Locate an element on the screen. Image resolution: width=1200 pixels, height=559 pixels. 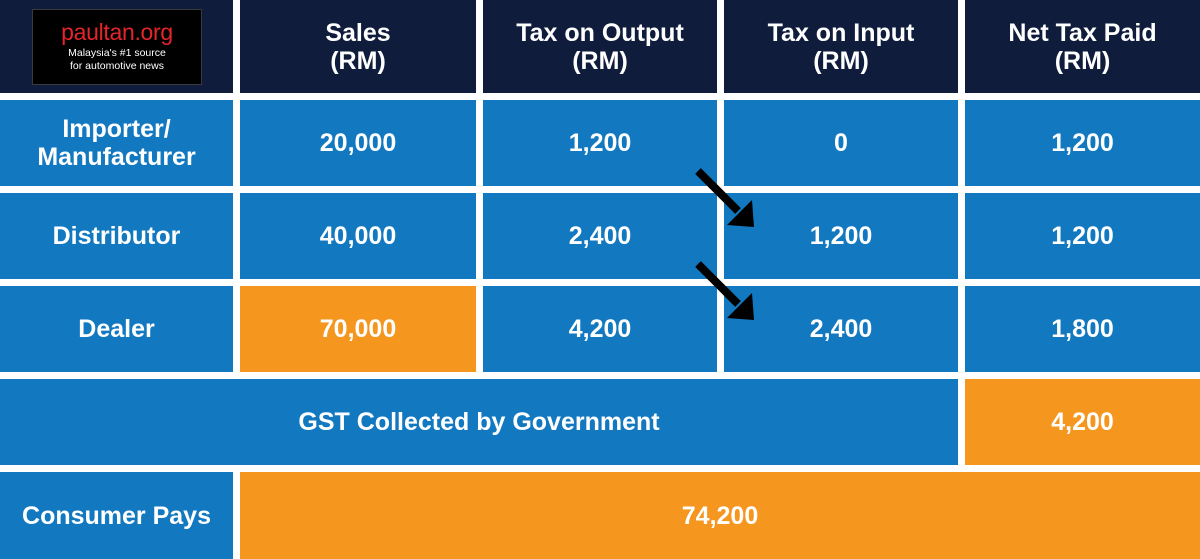
dealer-net-tax: 1,800 is located at coordinates (1082, 329).